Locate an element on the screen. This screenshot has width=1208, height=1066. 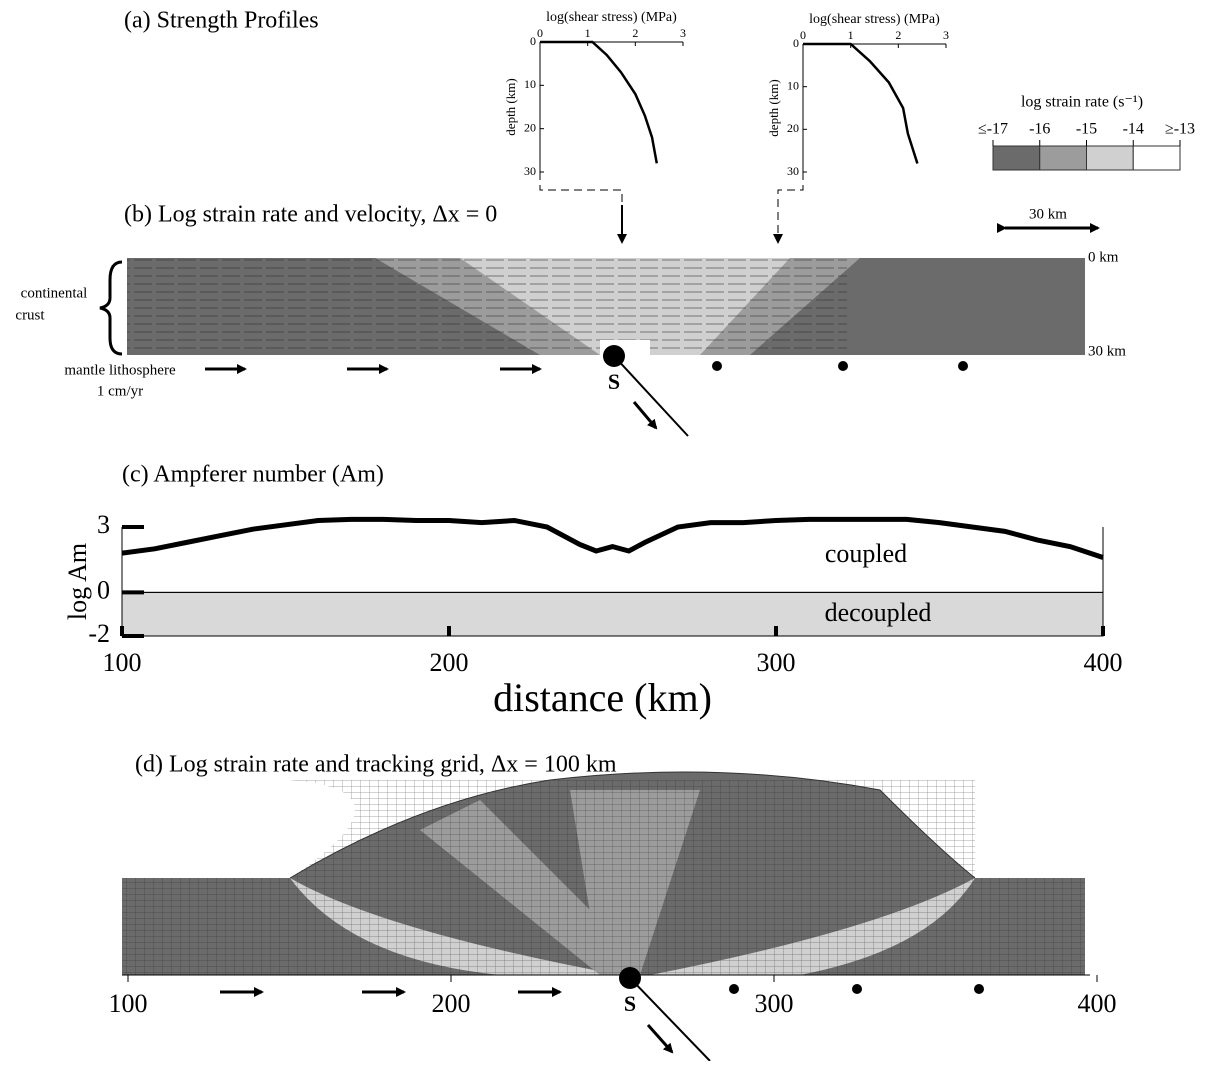
mantle-label: 1 cm/yr is located at coordinates (120, 391).